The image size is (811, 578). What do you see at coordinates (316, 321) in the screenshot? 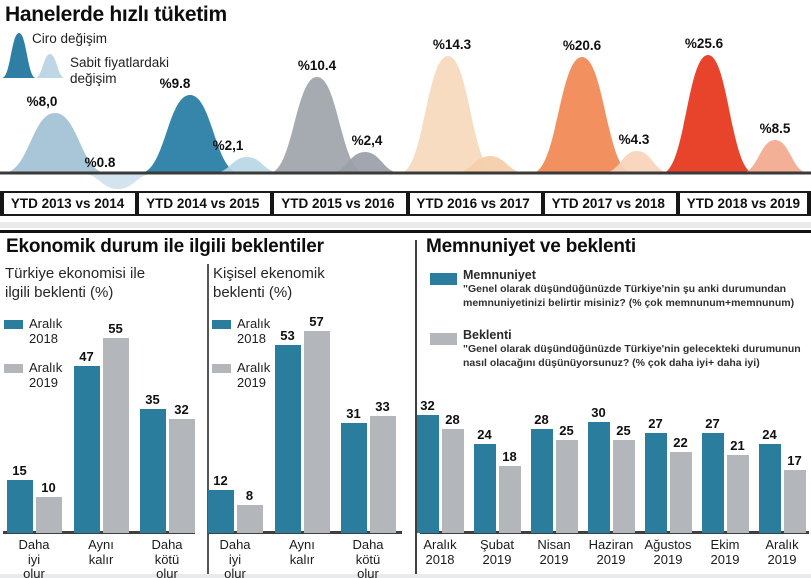
I see `bar-value-label: 57` at bounding box center [316, 321].